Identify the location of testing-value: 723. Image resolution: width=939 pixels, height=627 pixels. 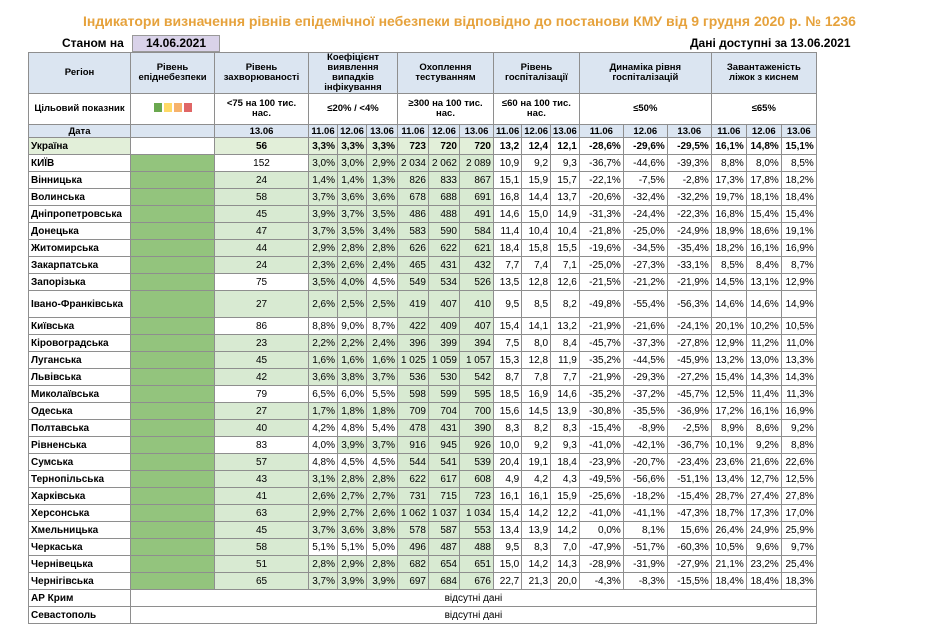
(476, 496).